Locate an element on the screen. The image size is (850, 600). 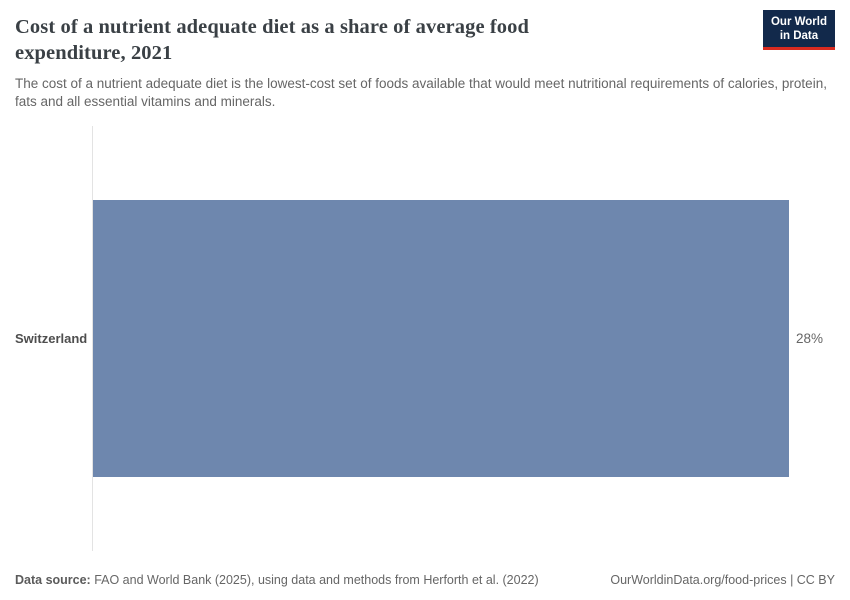
y-axis-line is located at coordinates (92, 338).